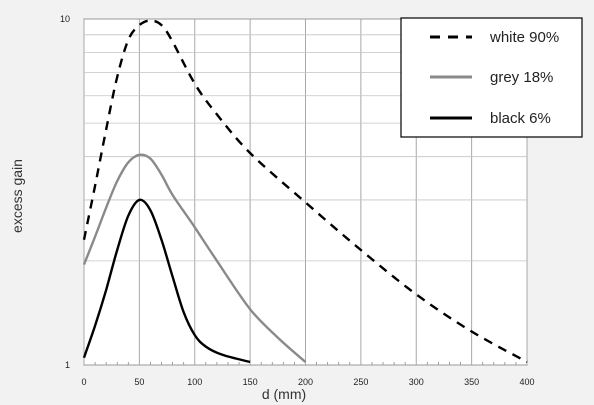 The width and height of the screenshot is (594, 405). Describe the element at coordinates (139, 382) in the screenshot. I see `x-tick-label: 50` at that location.